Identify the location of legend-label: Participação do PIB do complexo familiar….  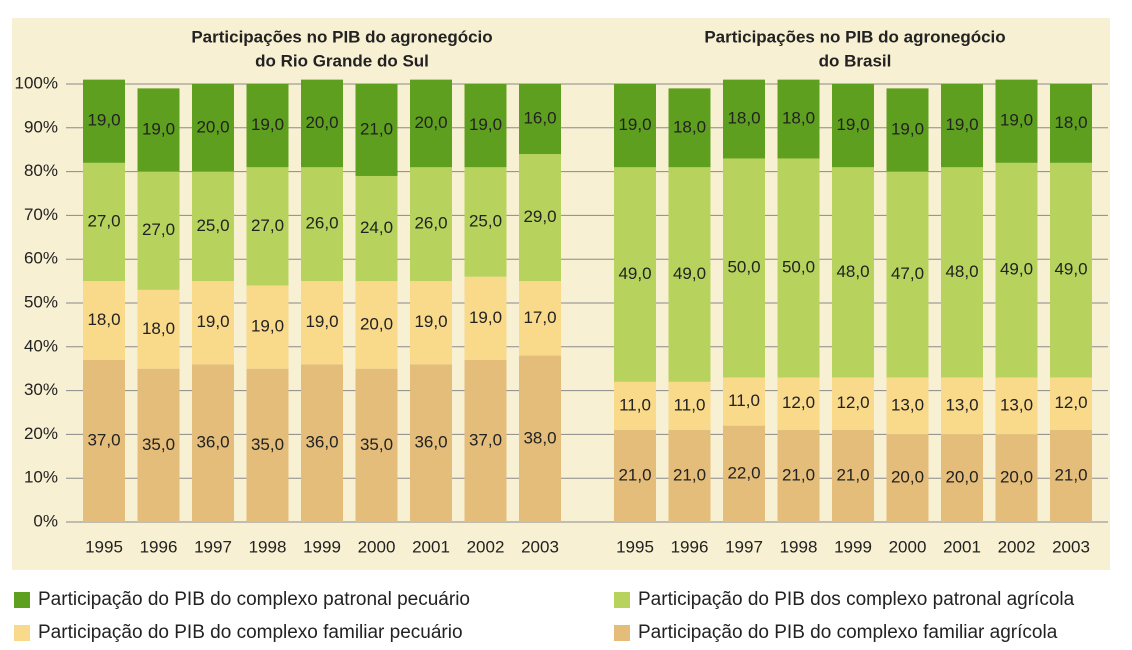
(250, 632).